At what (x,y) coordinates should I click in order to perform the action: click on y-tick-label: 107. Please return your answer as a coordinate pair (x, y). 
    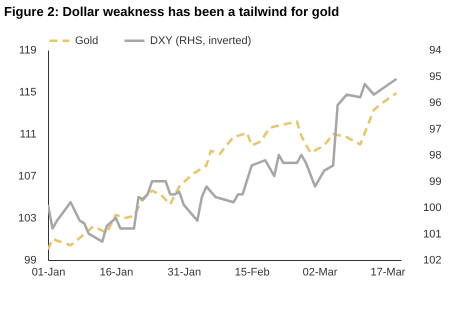
    Looking at the image, I should click on (27, 176).